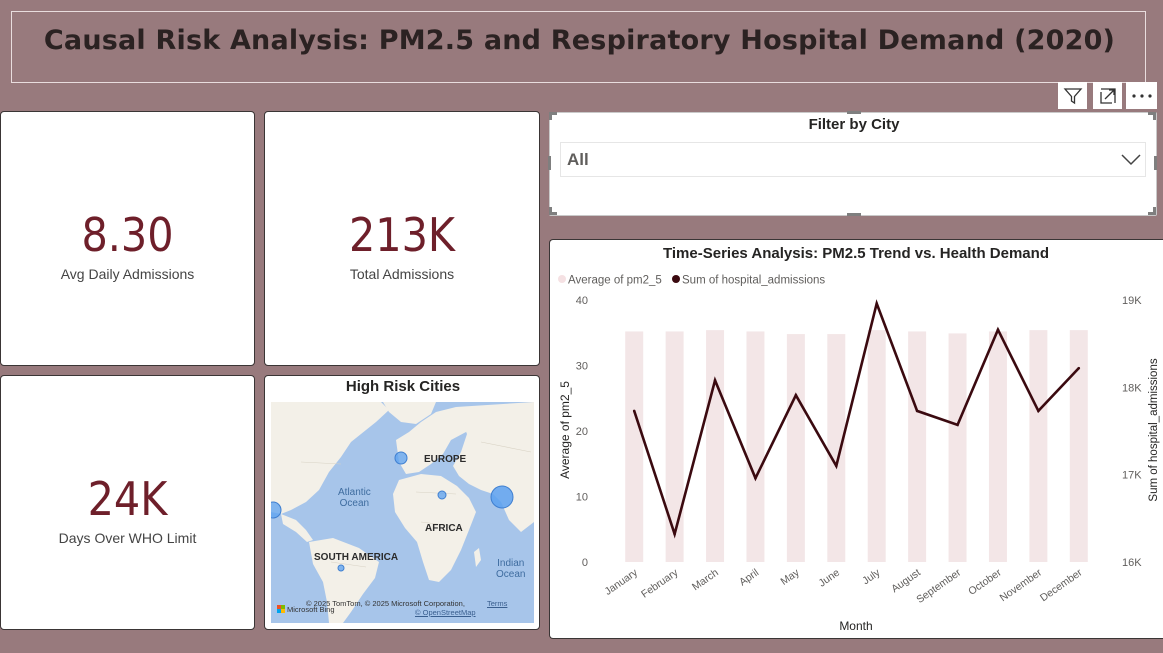 The width and height of the screenshot is (1163, 653). What do you see at coordinates (582, 432) in the screenshot?
I see `y-tick-label: 20` at bounding box center [582, 432].